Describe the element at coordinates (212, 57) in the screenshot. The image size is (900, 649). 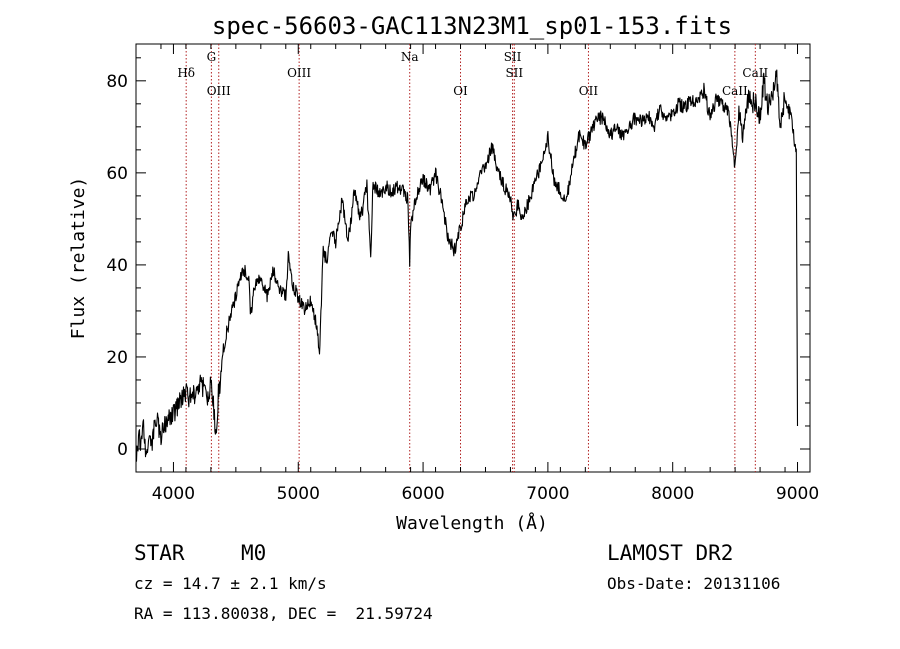
I see `spectral-line-label: G` at that location.